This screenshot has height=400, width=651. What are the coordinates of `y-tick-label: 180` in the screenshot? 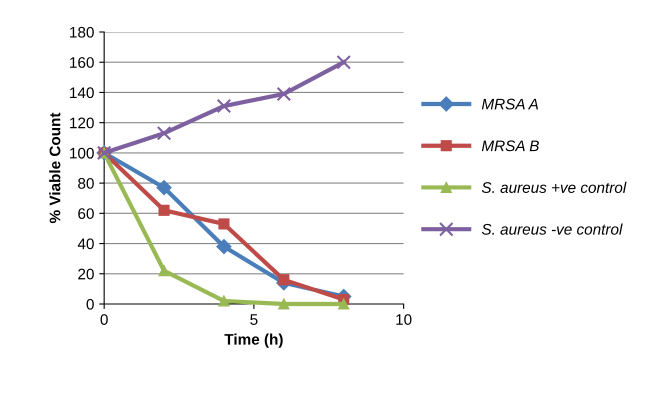 It's located at (82, 32).